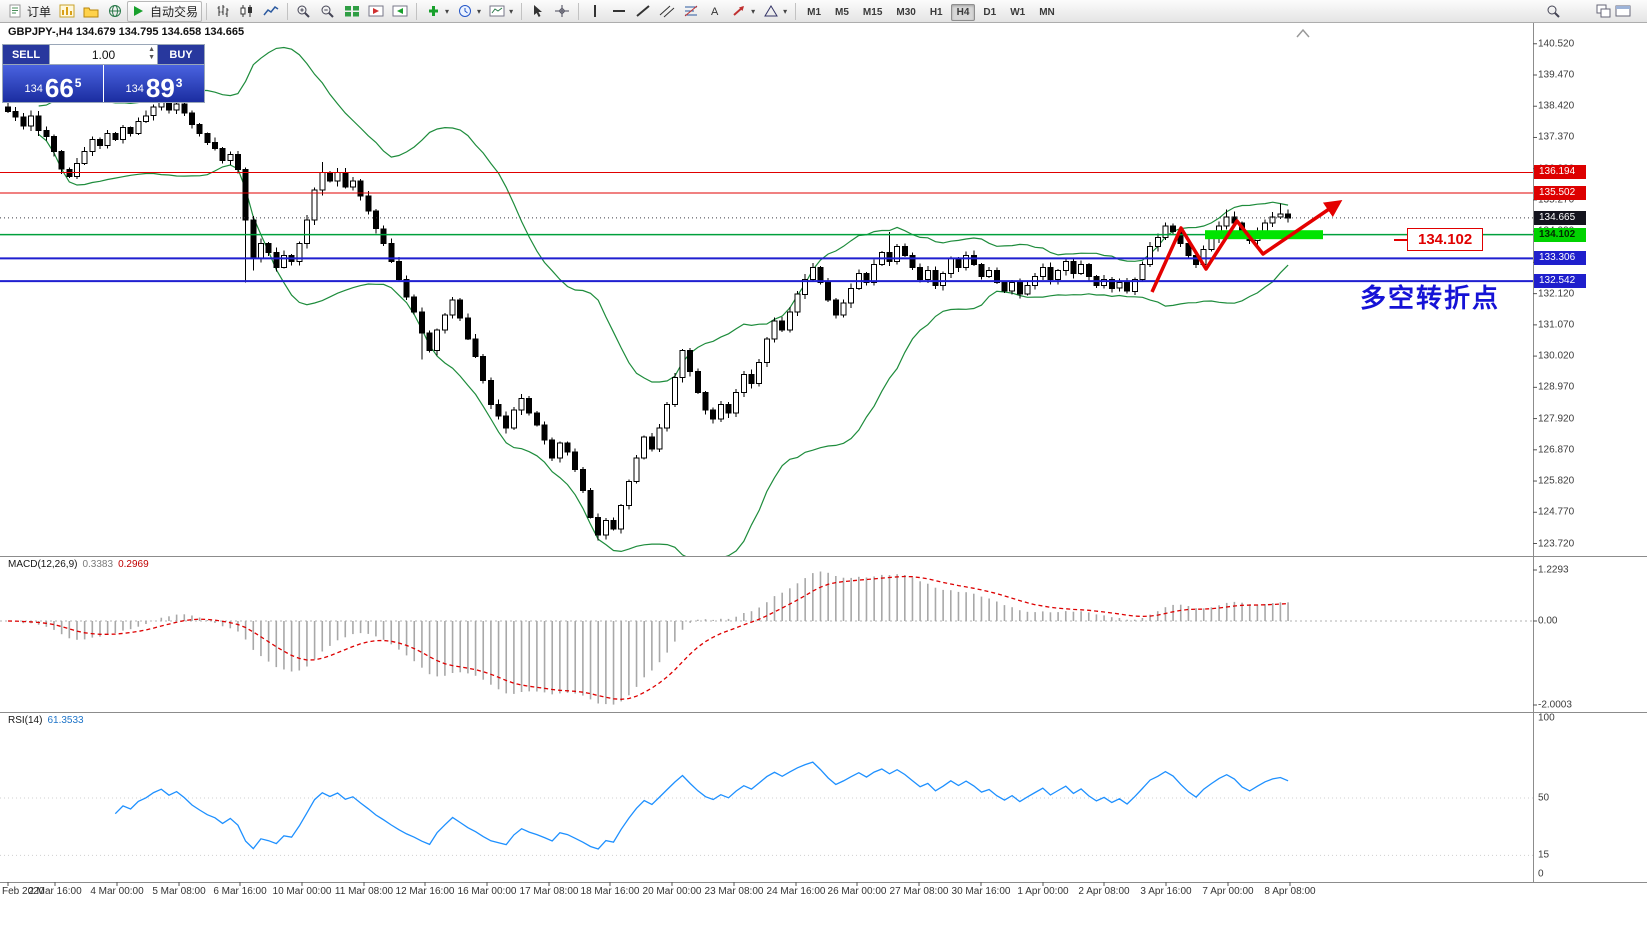 The width and height of the screenshot is (1647, 944). Describe the element at coordinates (437, 11) in the screenshot. I see `indicators-button: ▾` at that location.